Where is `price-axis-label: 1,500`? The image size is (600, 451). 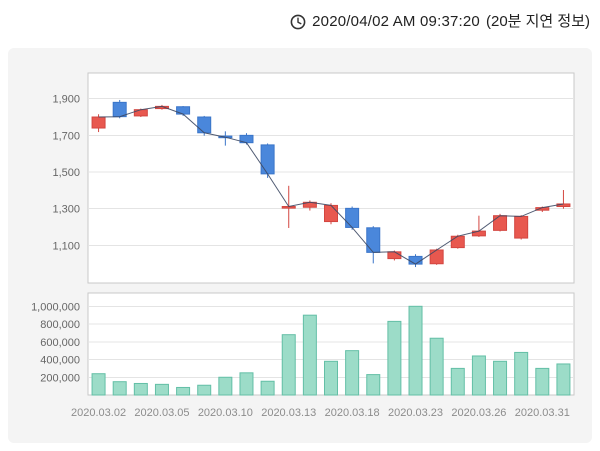
price-axis-label: 1,500 is located at coordinates (66, 173).